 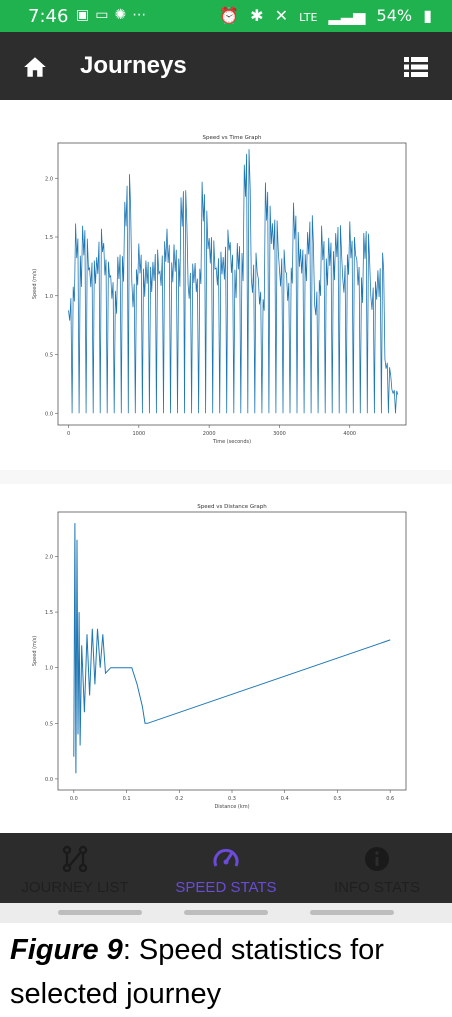 What do you see at coordinates (257, 15) in the screenshot?
I see `bluetooth-icon: ✱` at bounding box center [257, 15].